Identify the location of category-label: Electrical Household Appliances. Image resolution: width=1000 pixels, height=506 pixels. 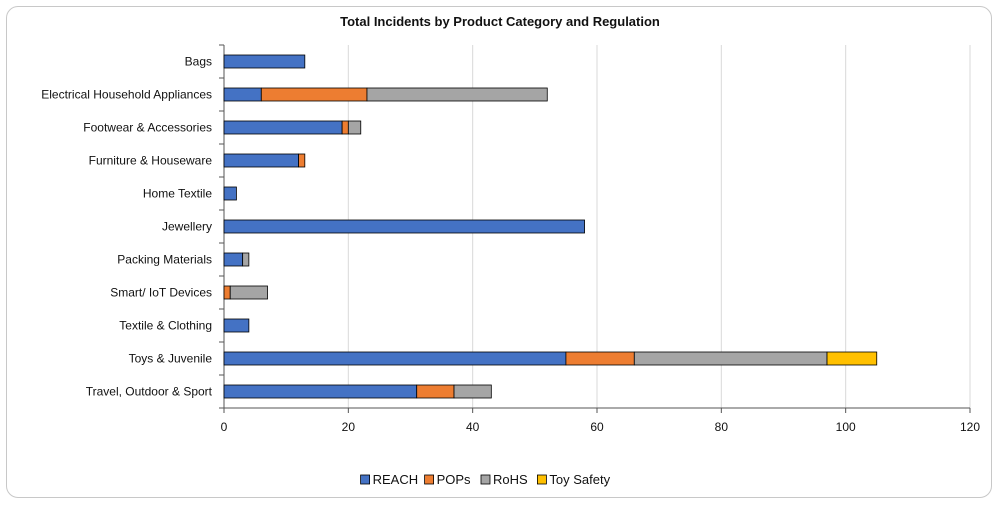
(126, 95).